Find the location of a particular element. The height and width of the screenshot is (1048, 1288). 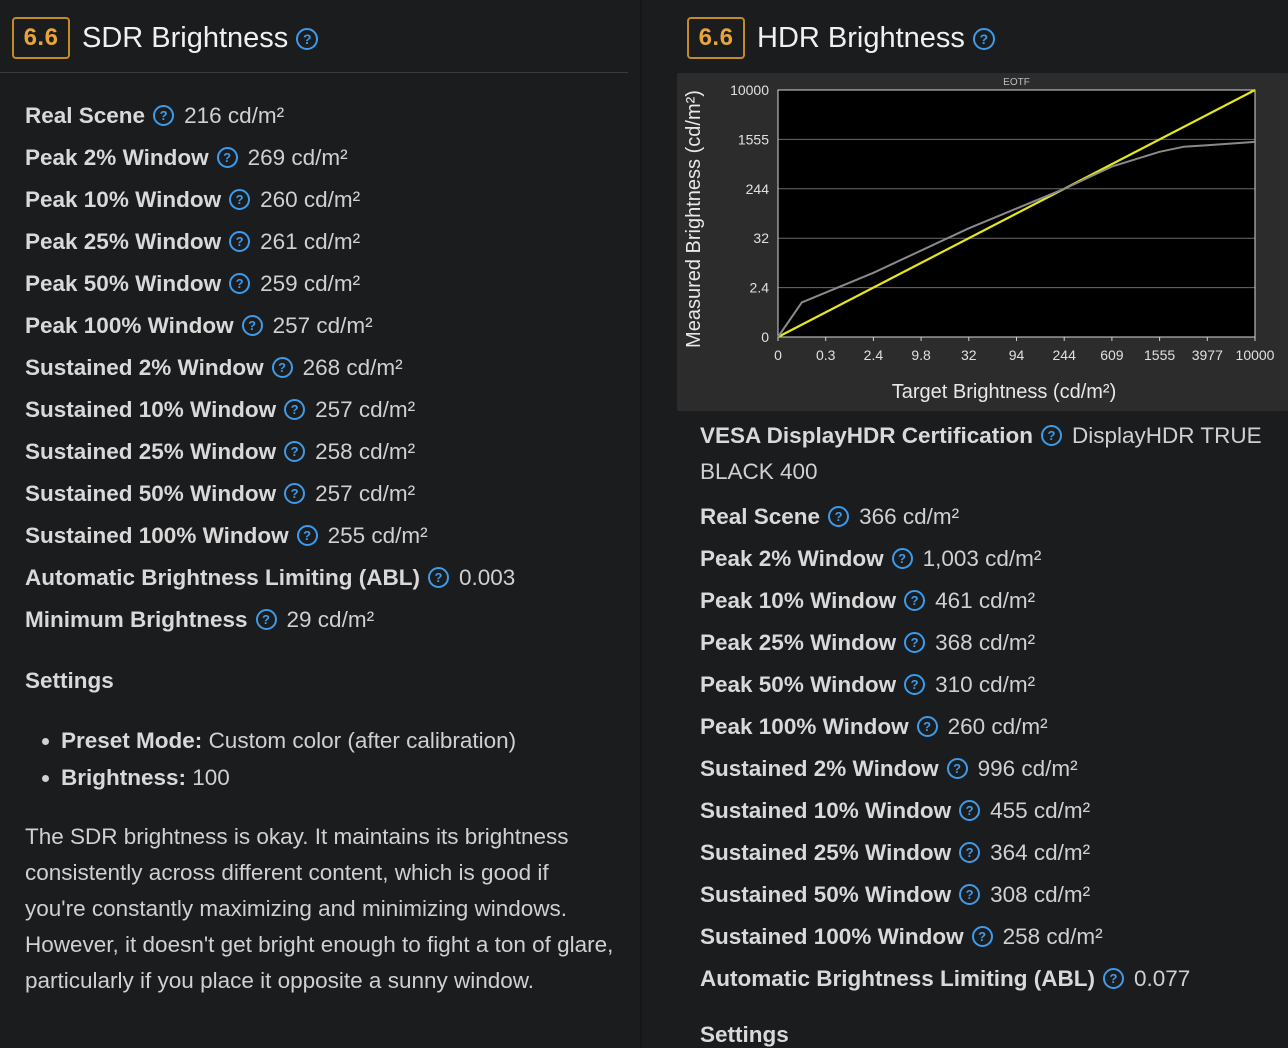

y-tick-label: 244 is located at coordinates (758, 189).